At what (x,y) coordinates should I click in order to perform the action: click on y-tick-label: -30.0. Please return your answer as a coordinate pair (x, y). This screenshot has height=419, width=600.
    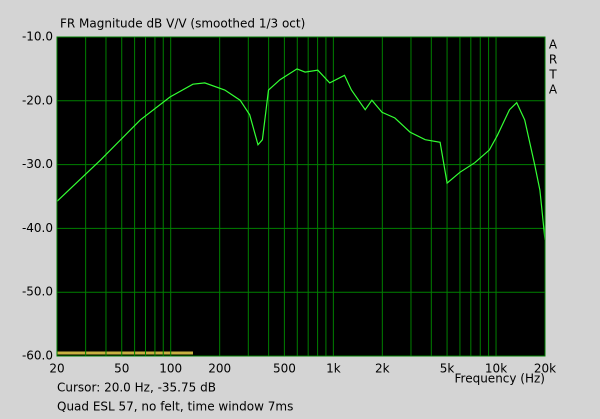
    Looking at the image, I should click on (37, 164).